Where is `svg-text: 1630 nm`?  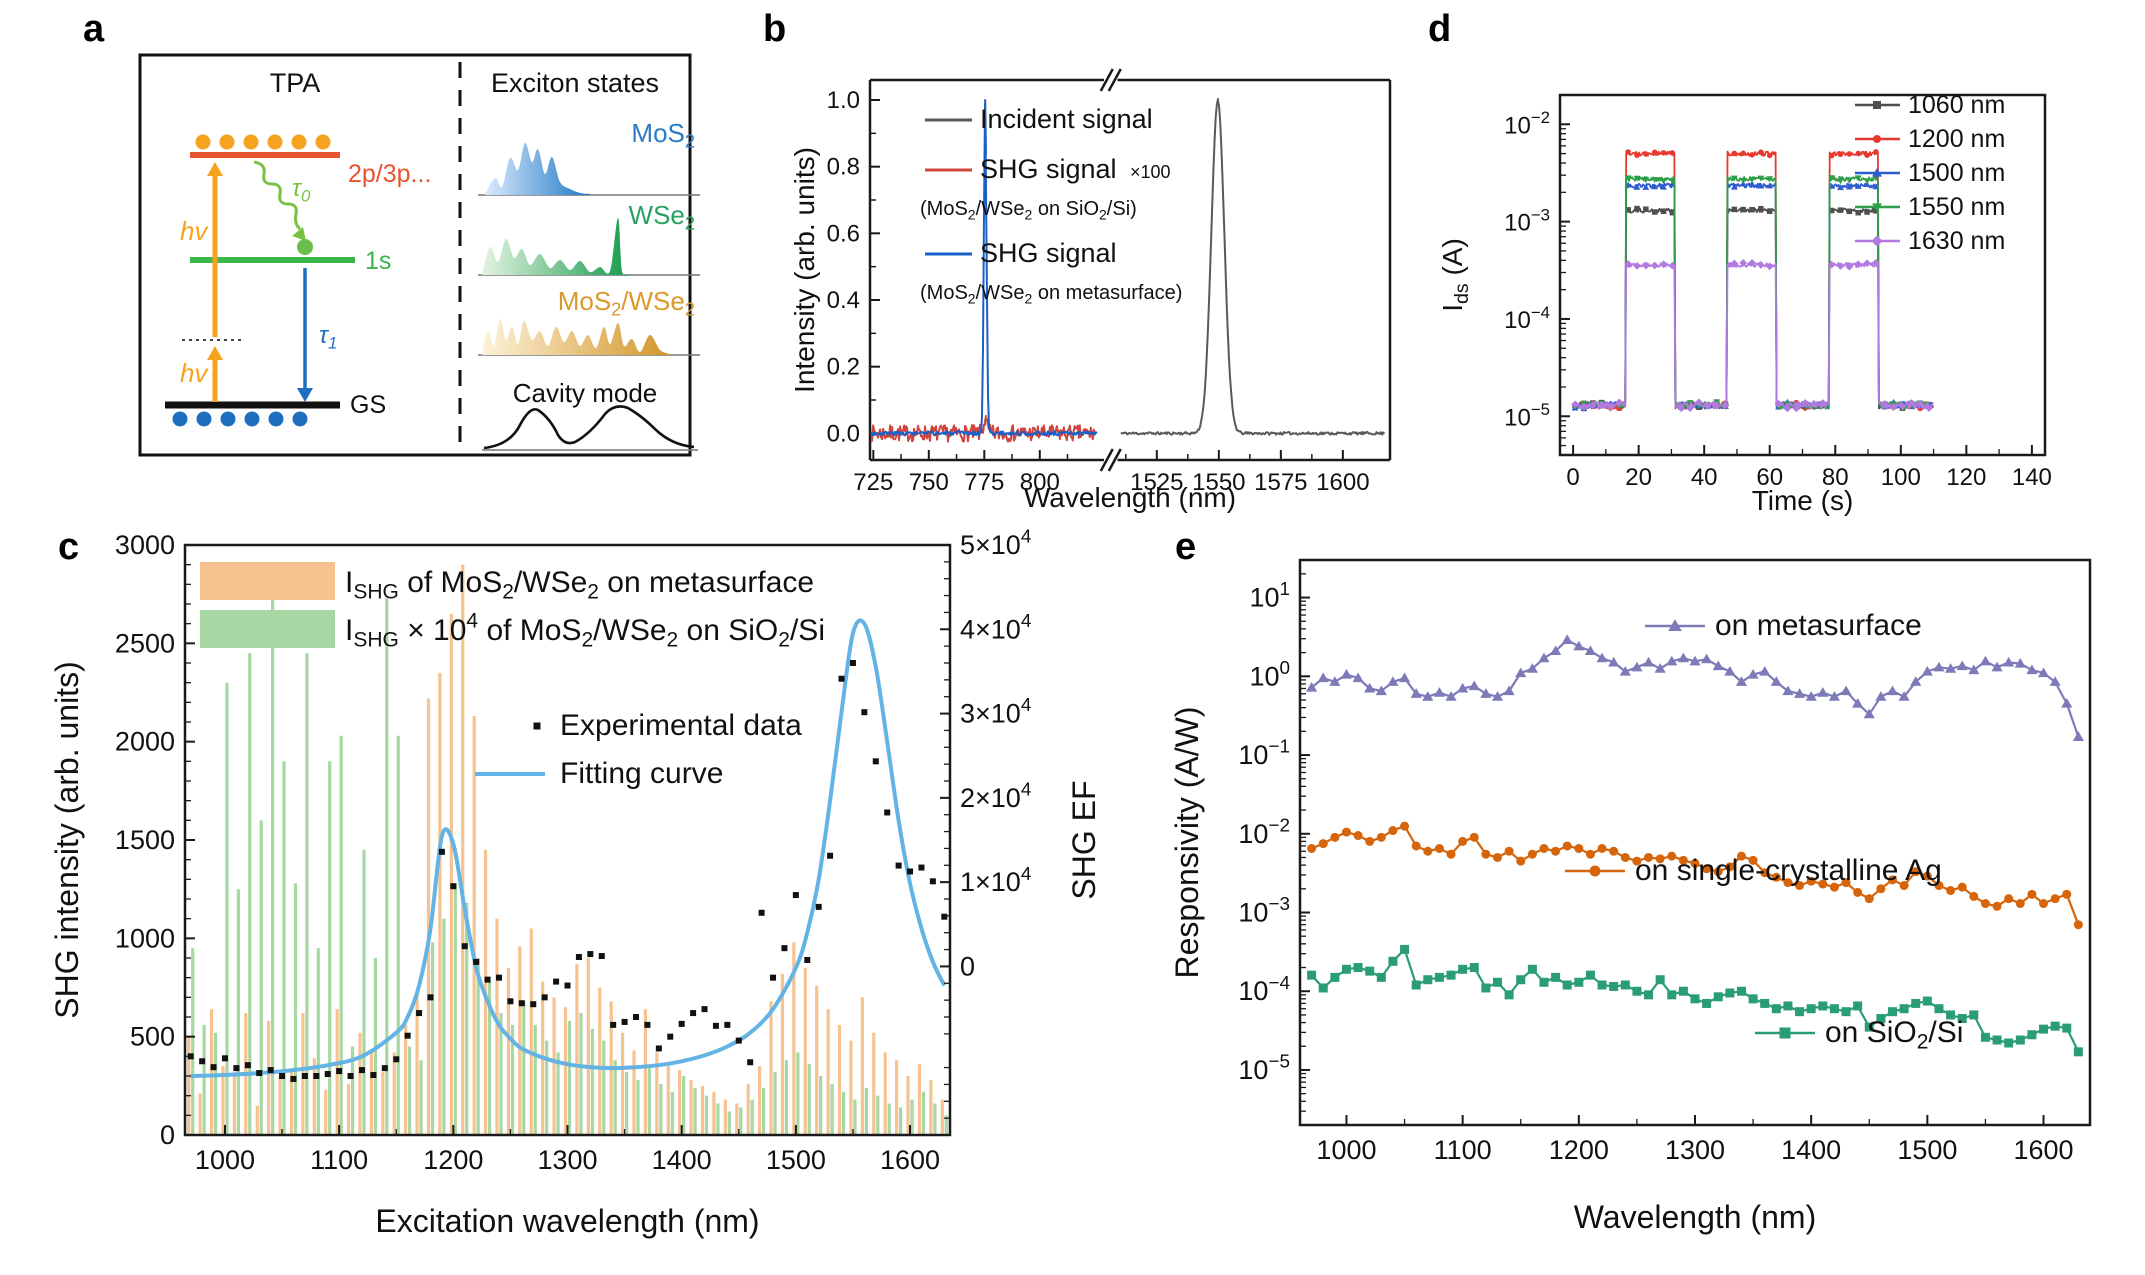
svg-text: 1630 nm is located at coordinates (1956, 241).